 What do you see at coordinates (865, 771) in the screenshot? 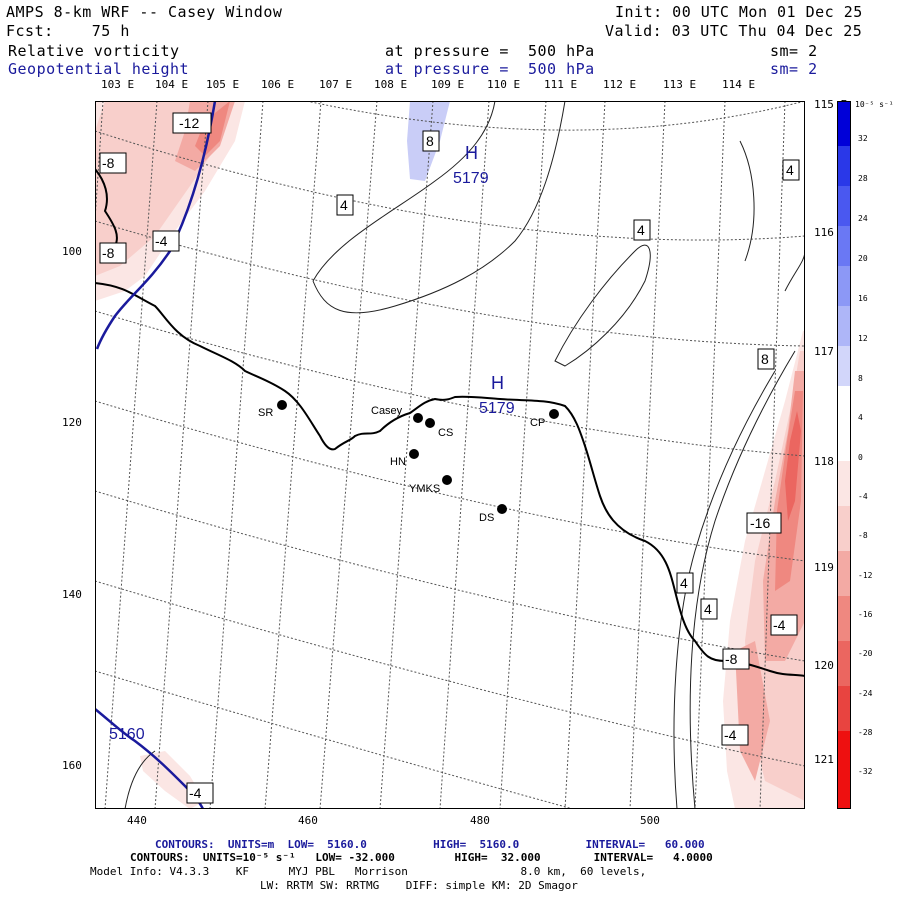
I see `colorbar-label: -32` at bounding box center [865, 771].